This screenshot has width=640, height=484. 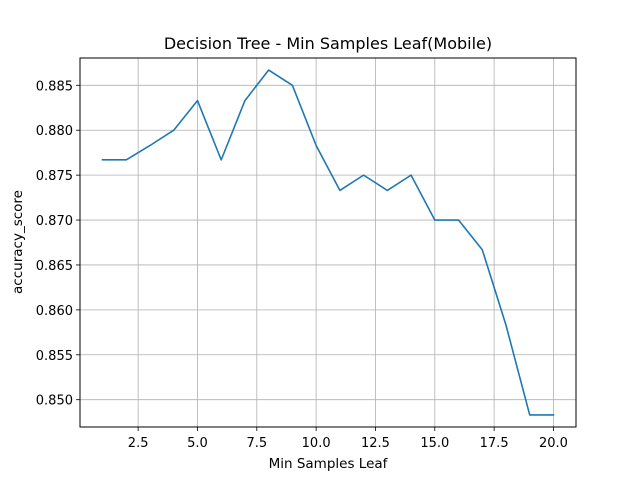 I want to click on x-tick-label: 7.5, so click(x=256, y=443).